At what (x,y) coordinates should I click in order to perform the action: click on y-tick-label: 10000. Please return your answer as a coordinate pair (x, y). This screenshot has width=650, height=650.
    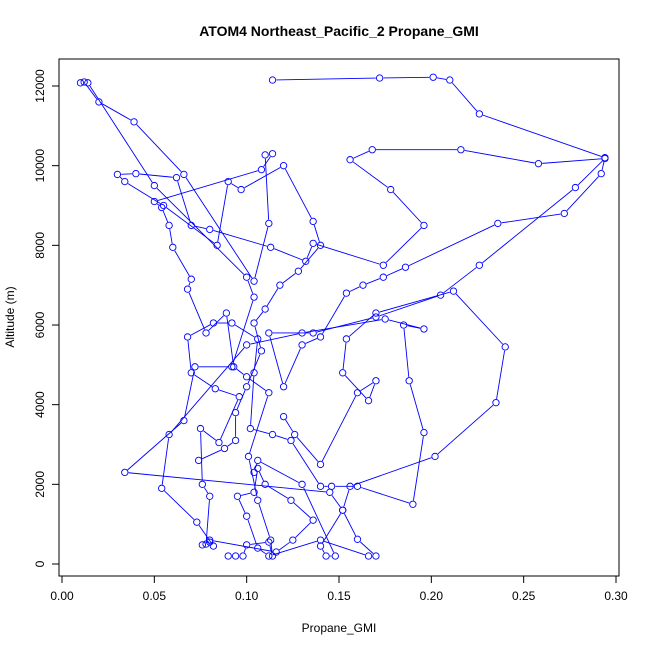
    Looking at the image, I should click on (40, 166).